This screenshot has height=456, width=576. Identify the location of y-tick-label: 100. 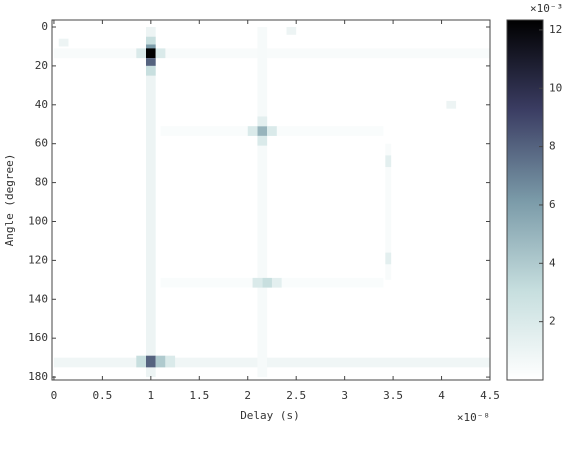
(38, 220).